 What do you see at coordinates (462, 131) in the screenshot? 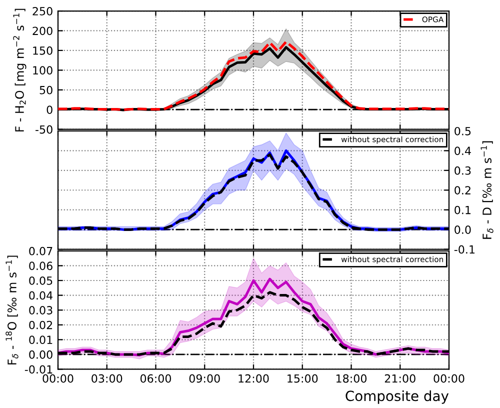
I see `y2-tick-label: 0.5` at bounding box center [462, 131].